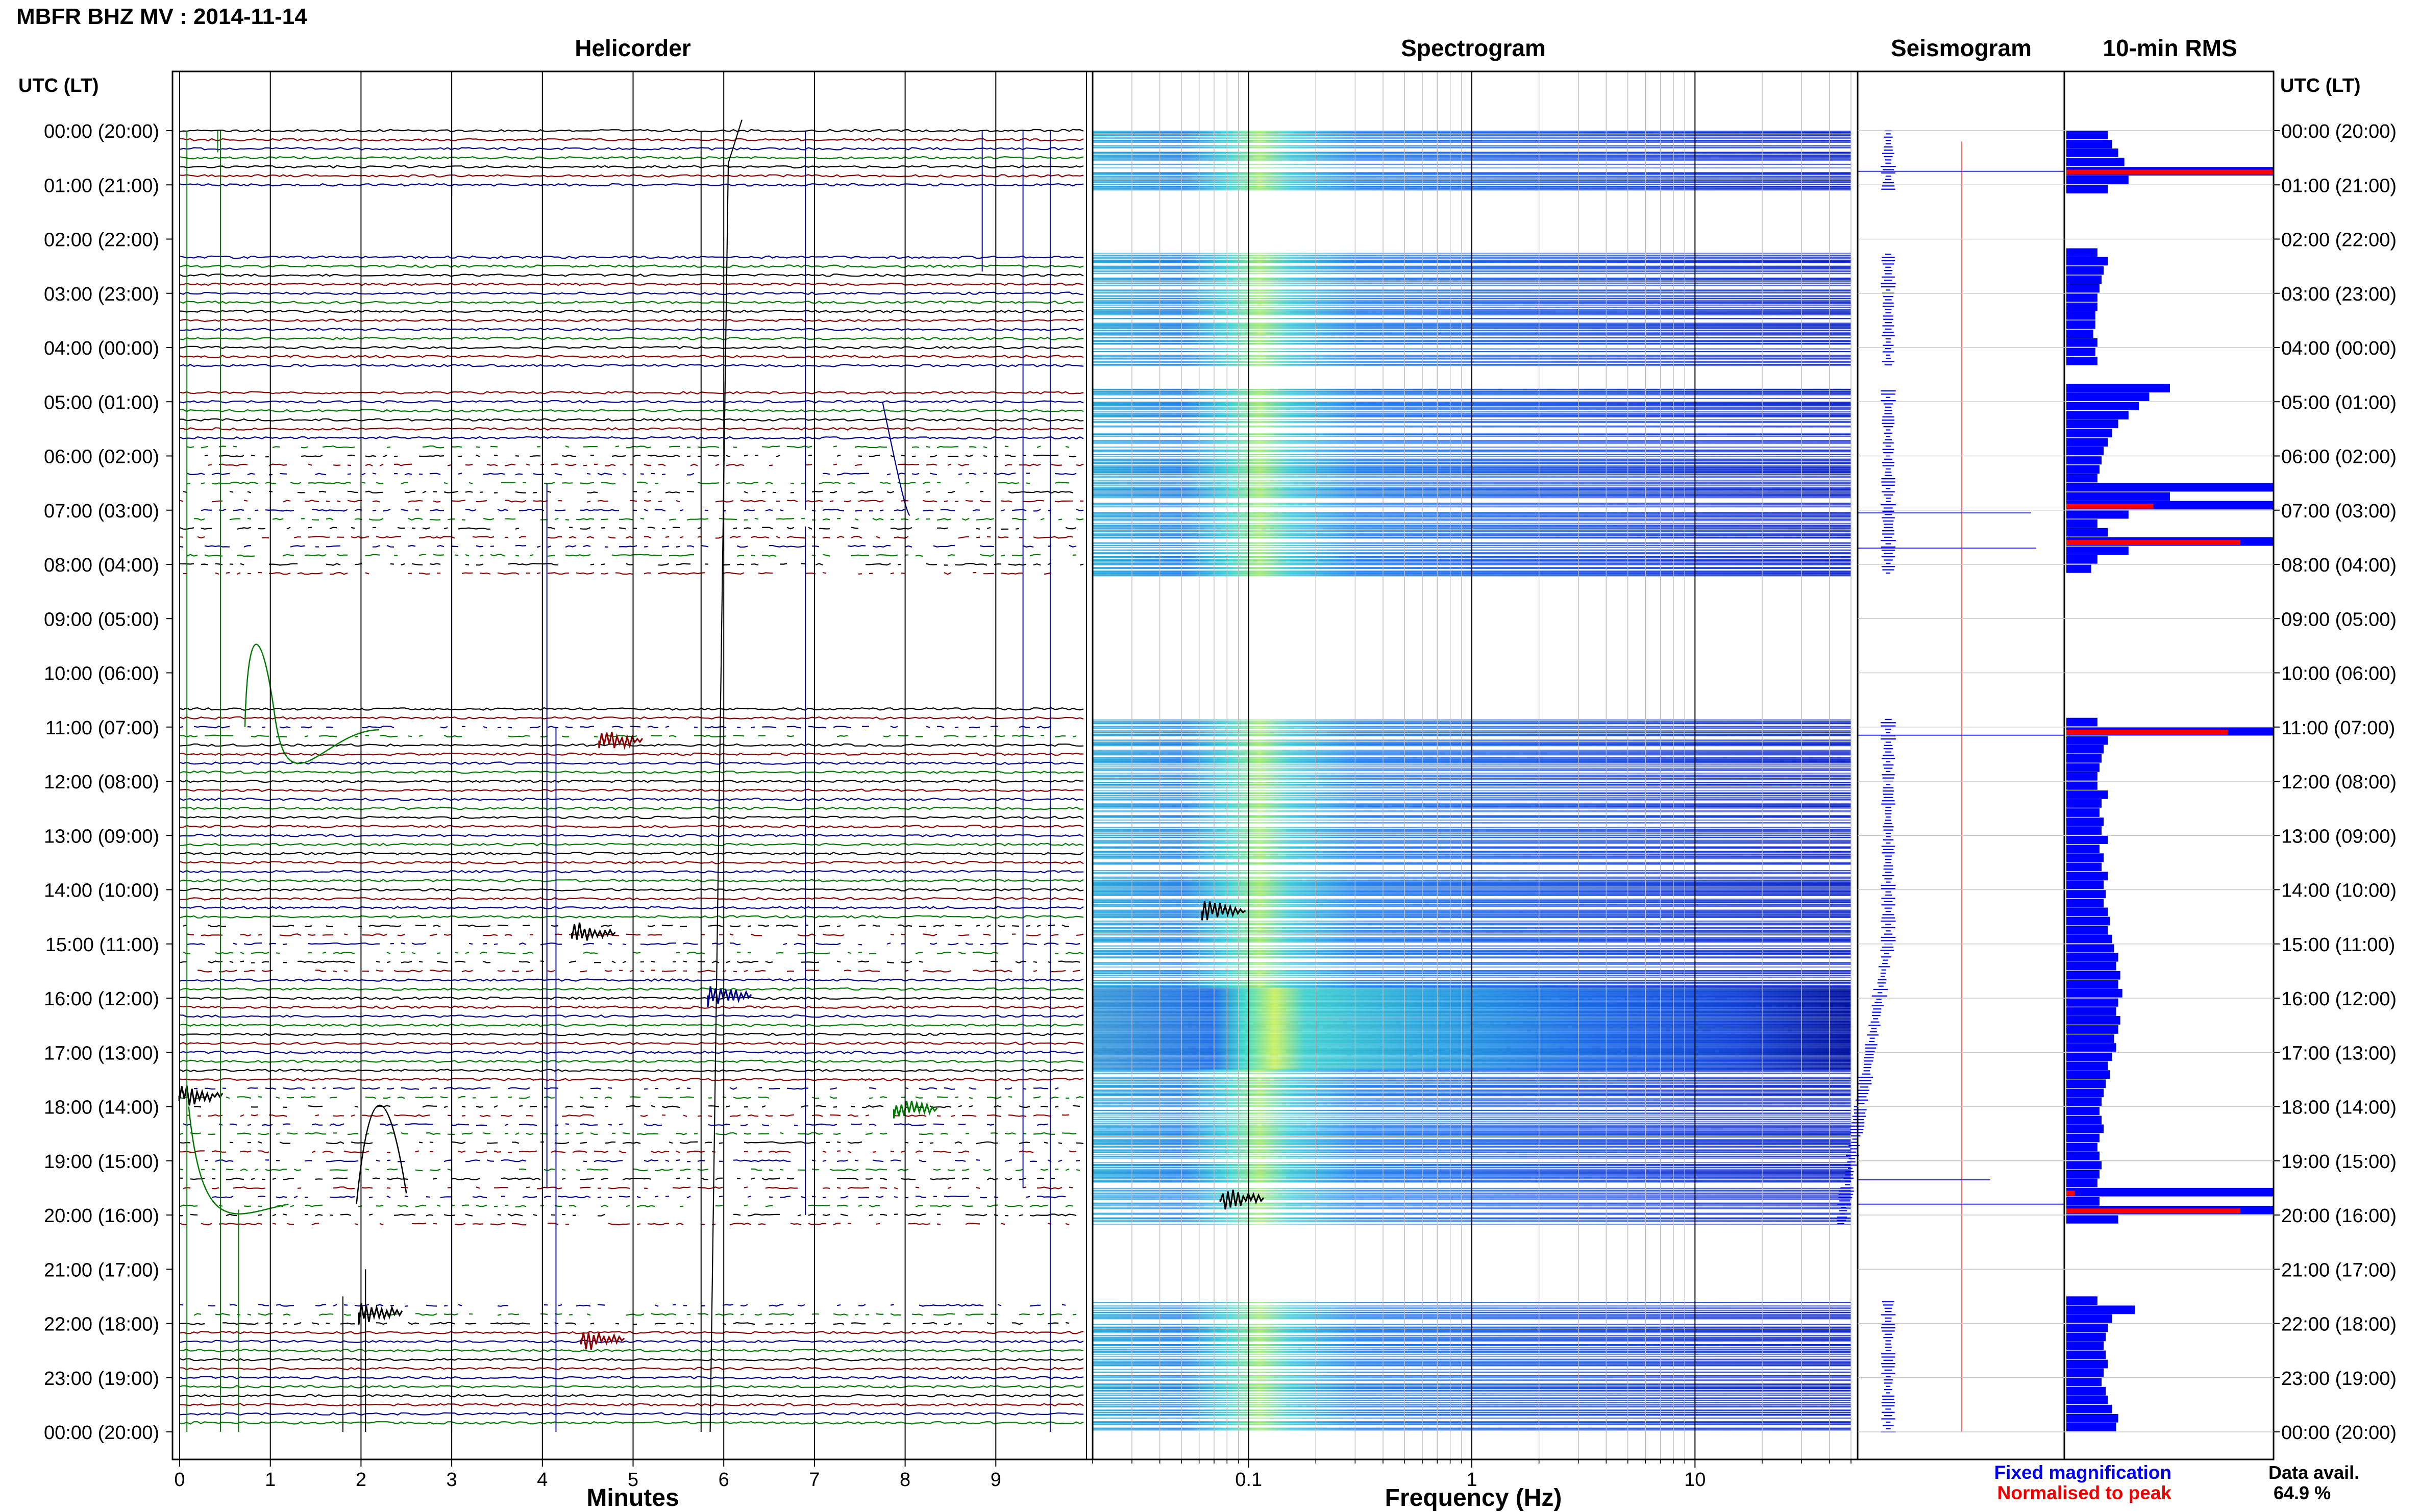 This screenshot has width=2419, height=1512. What do you see at coordinates (2339, 891) in the screenshot?
I see `time-label-right: 14:00 (10:00)` at bounding box center [2339, 891].